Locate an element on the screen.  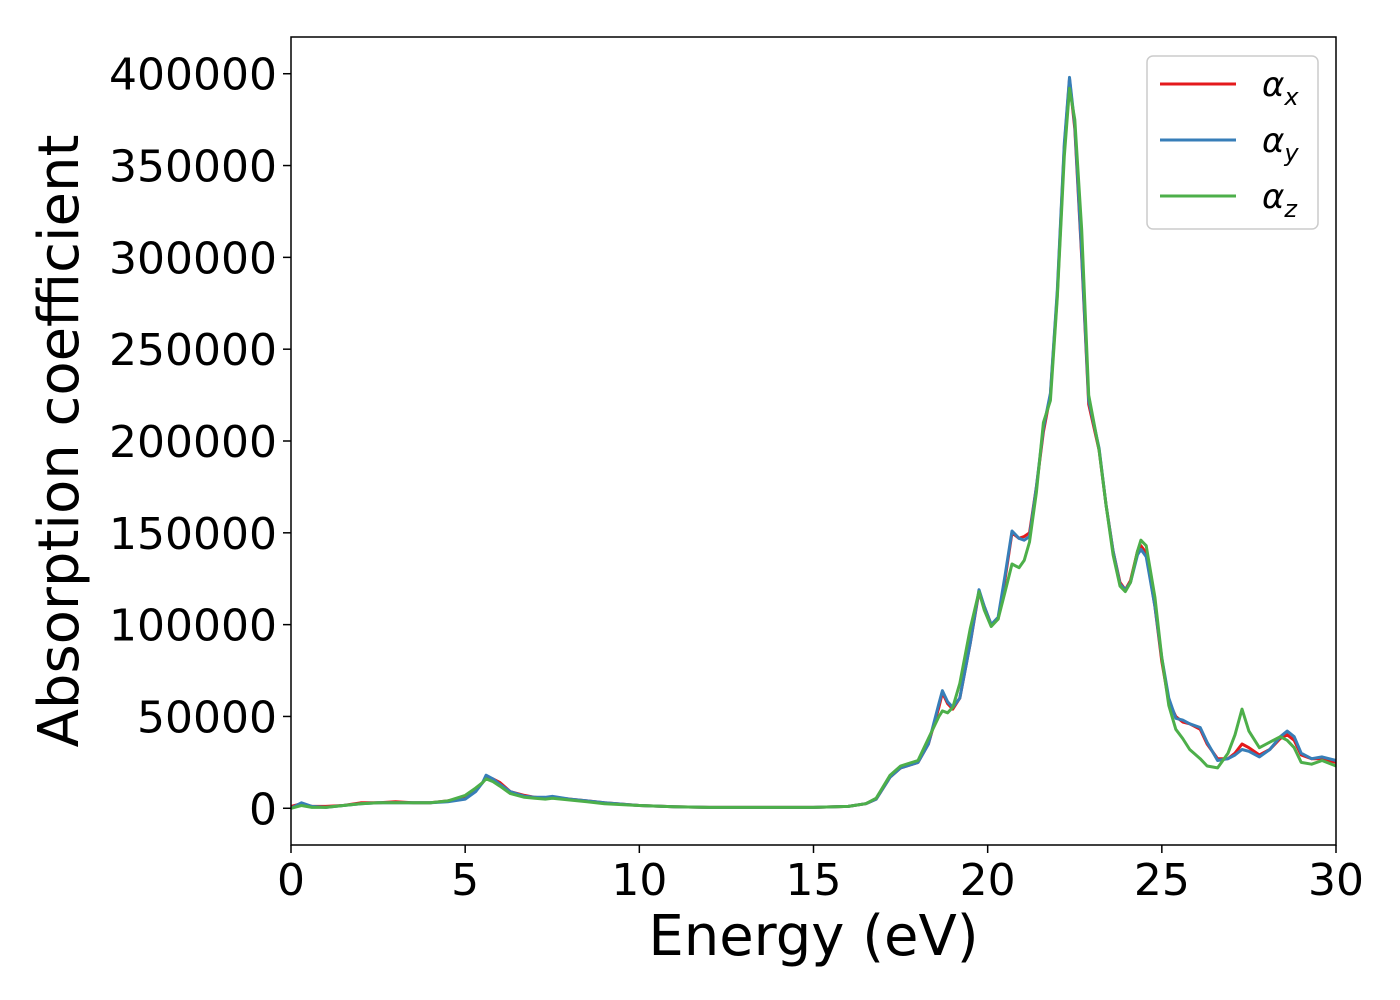
y-axis-label: Absorption coefficient is located at coordinates (59, 441).